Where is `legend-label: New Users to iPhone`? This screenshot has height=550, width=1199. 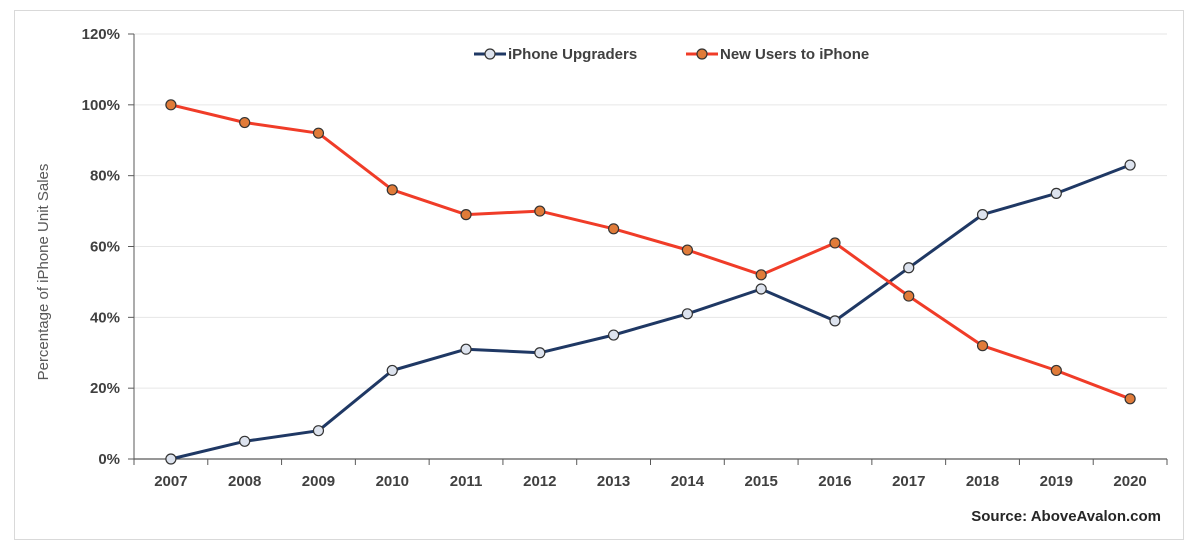
legend-label: New Users to iPhone is located at coordinates (794, 54).